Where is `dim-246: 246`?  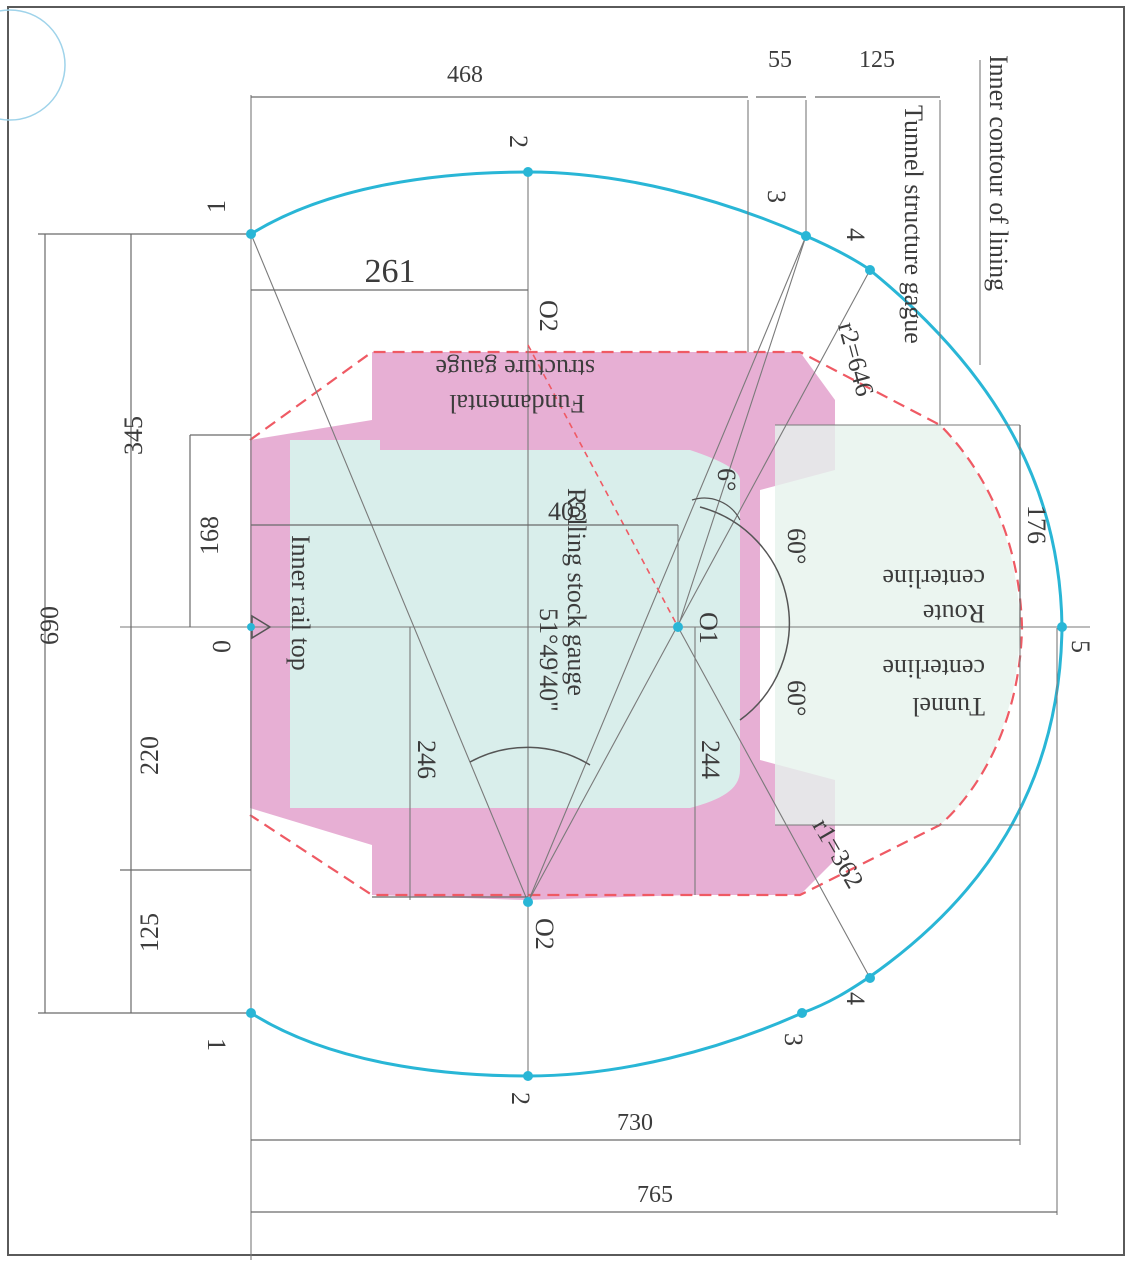
dim-246: 246 is located at coordinates (426, 759).